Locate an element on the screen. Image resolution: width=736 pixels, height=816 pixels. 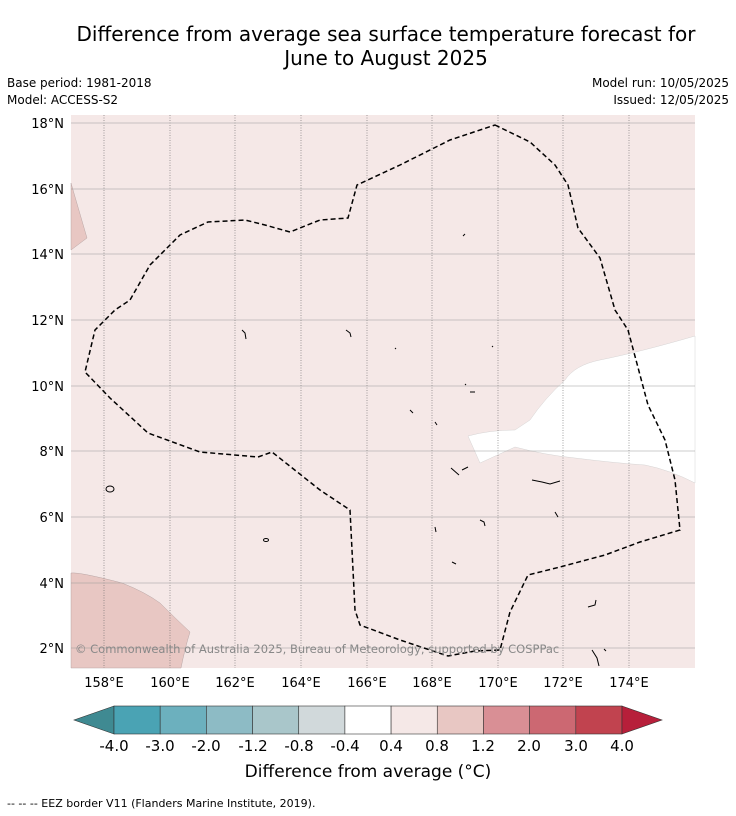
lat-label-12n: 12°N is located at coordinates (47, 321).